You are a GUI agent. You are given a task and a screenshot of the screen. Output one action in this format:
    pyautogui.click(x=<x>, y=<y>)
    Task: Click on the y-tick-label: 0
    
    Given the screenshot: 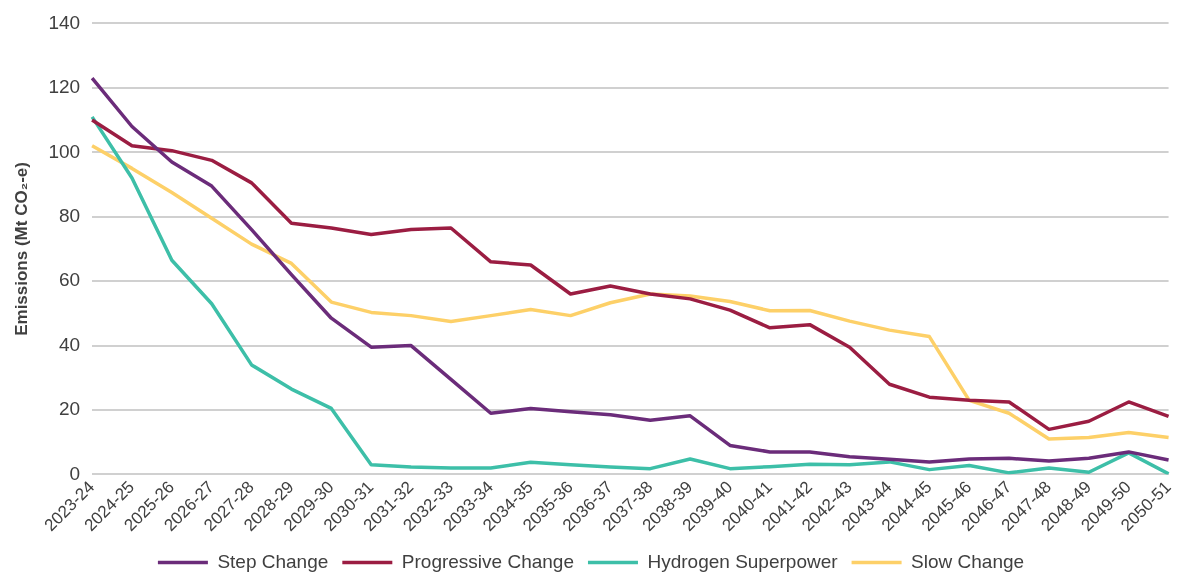 What is the action you would take?
    pyautogui.click(x=75, y=473)
    